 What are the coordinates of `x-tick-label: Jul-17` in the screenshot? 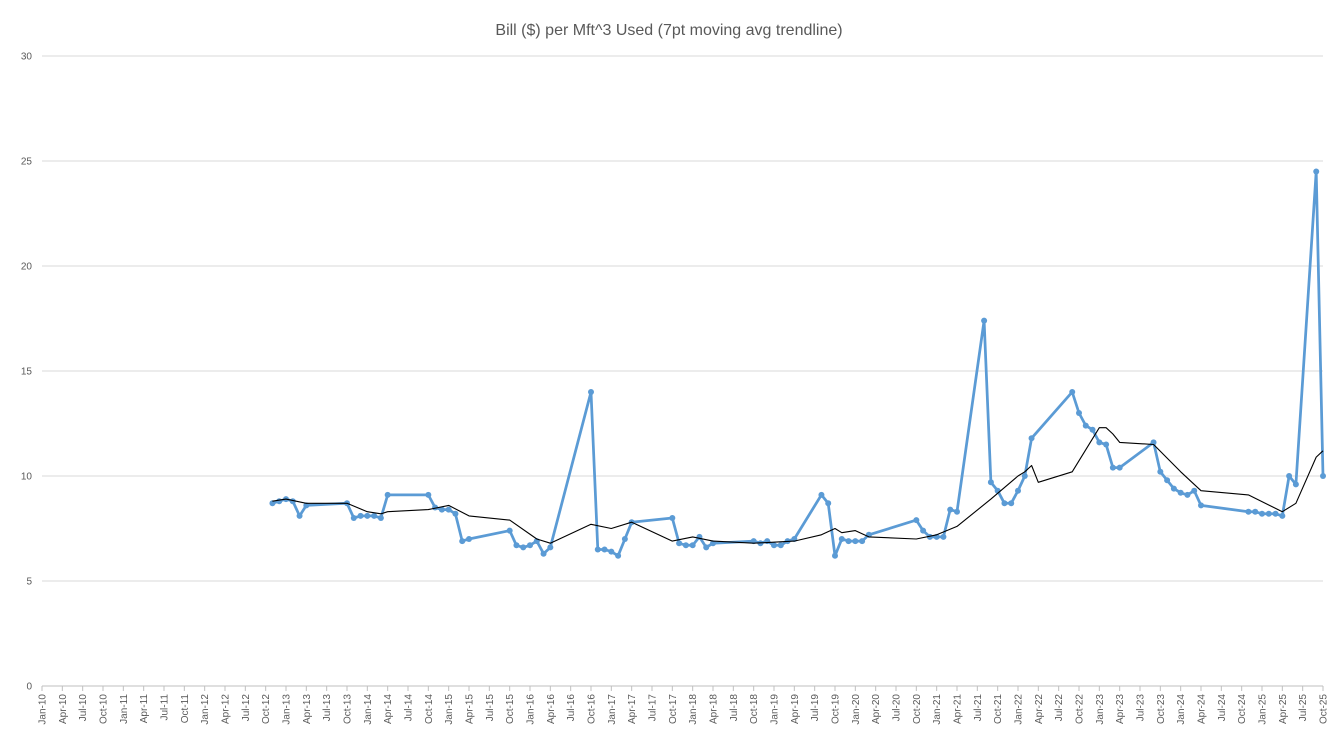 It's located at (653, 708).